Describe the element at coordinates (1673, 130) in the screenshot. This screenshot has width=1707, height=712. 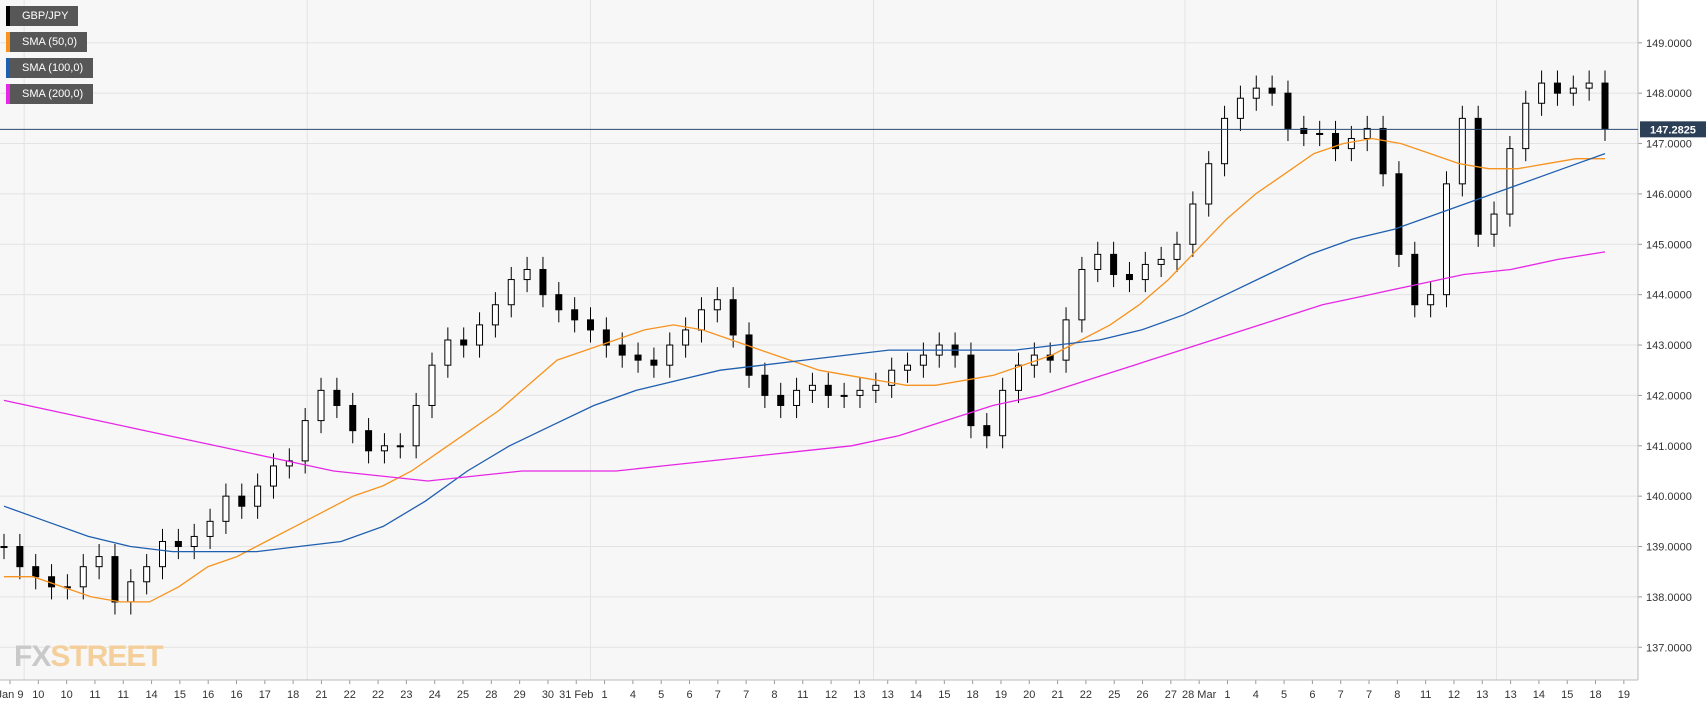
I see `current-price-label: 147.2825` at that location.